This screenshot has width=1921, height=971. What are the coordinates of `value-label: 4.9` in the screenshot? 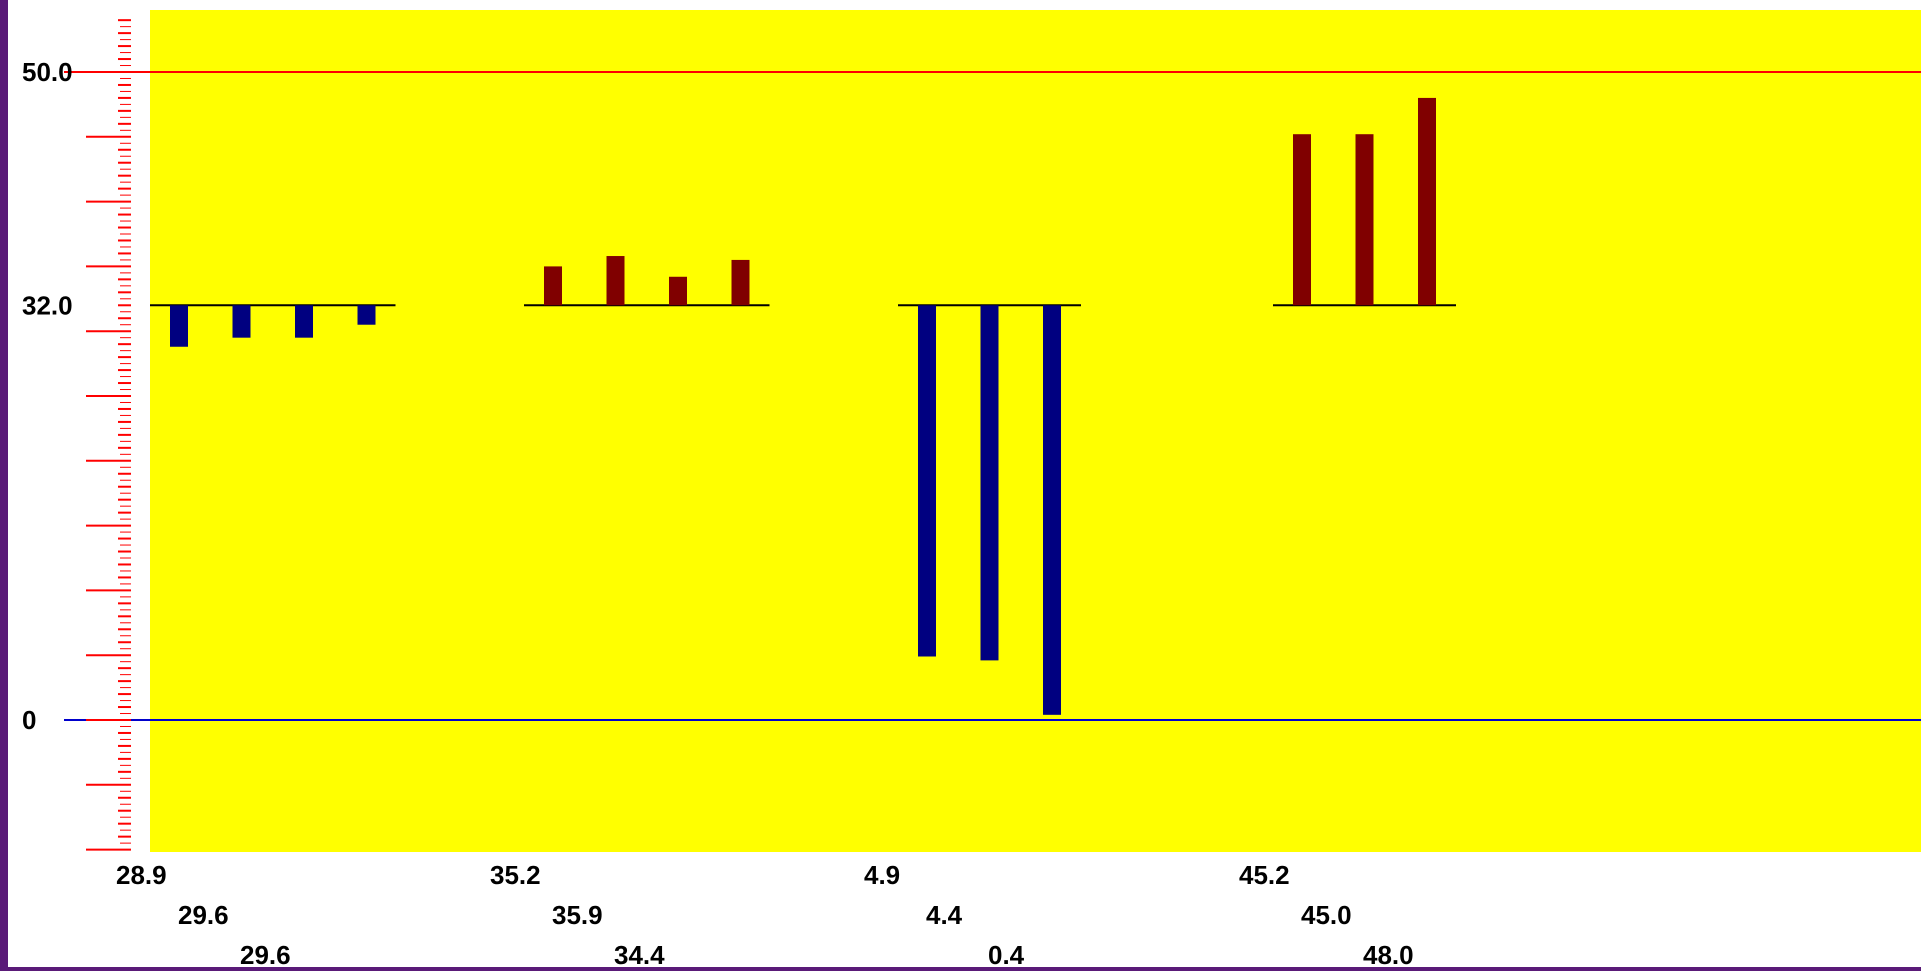 It's located at (882, 875).